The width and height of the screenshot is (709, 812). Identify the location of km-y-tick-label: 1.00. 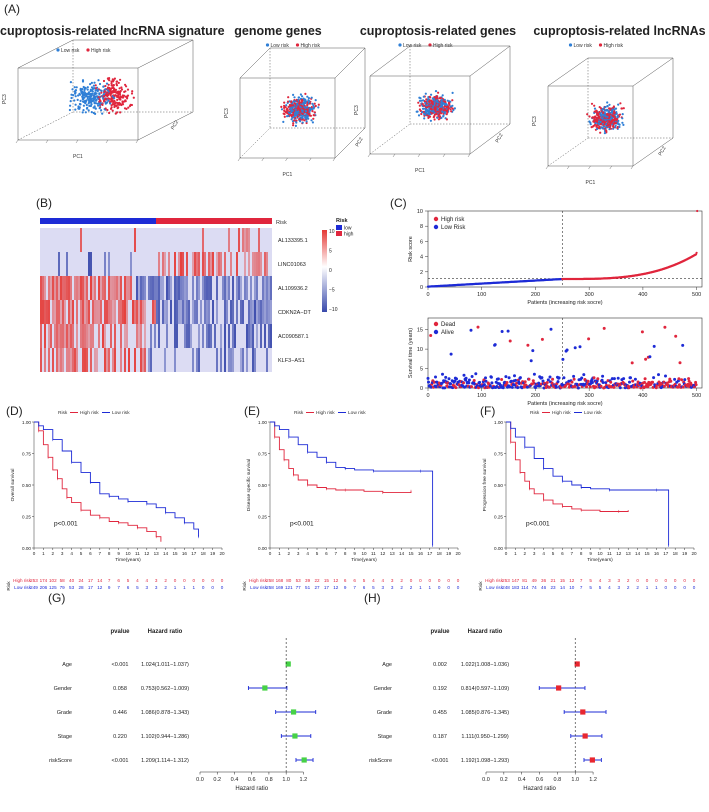
(498, 422).